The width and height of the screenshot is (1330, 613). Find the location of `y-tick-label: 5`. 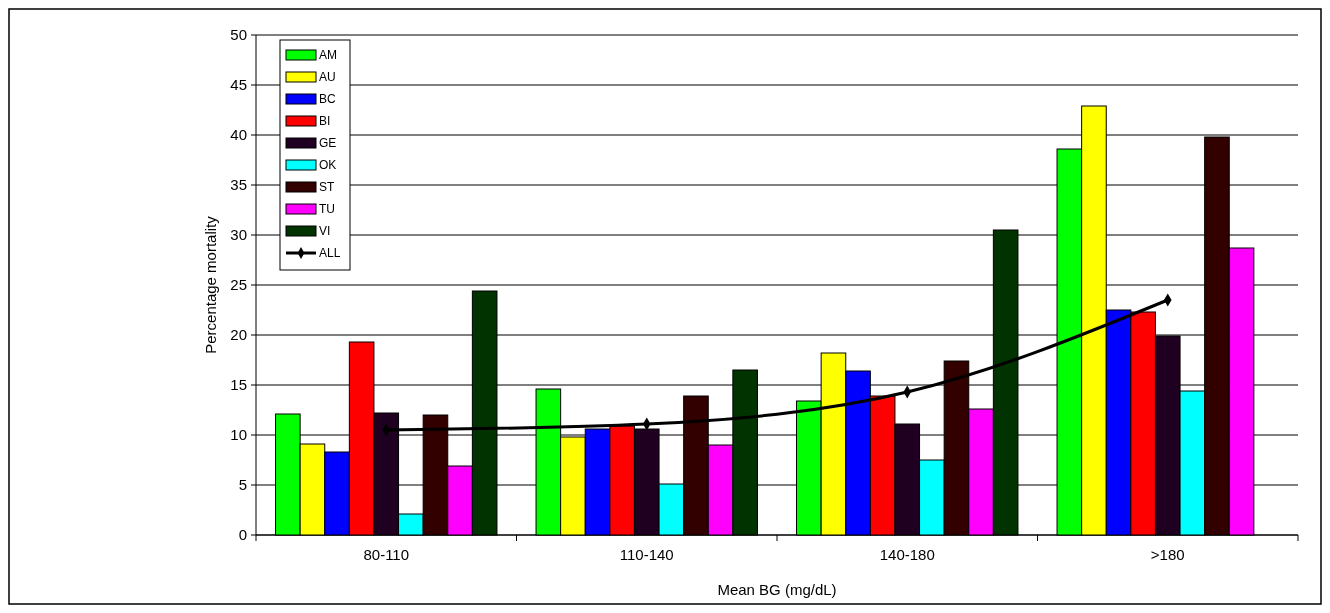

y-tick-label: 5 is located at coordinates (242, 485).